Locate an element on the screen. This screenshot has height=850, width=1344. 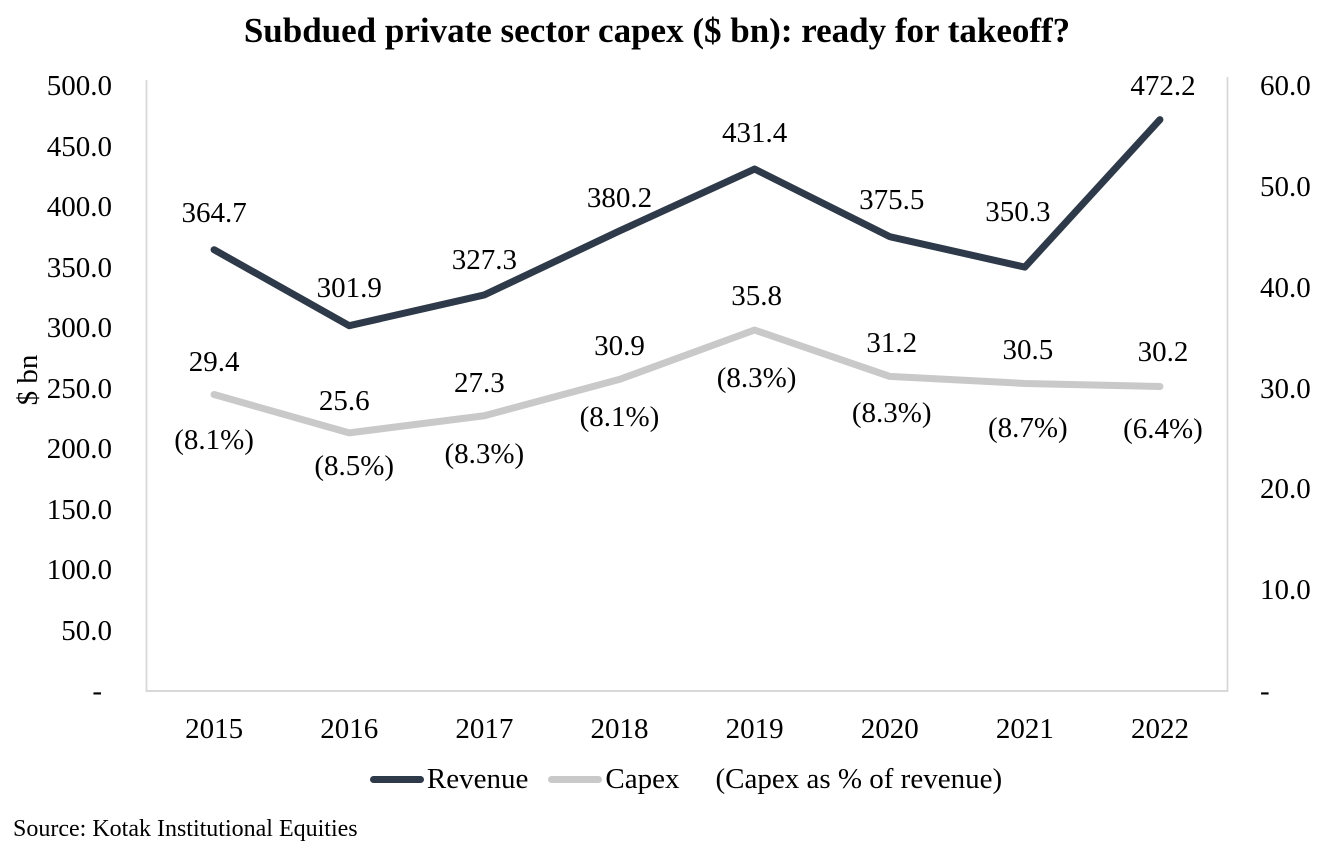
right-axis-tick-label: 40.0 is located at coordinates (1285, 287).